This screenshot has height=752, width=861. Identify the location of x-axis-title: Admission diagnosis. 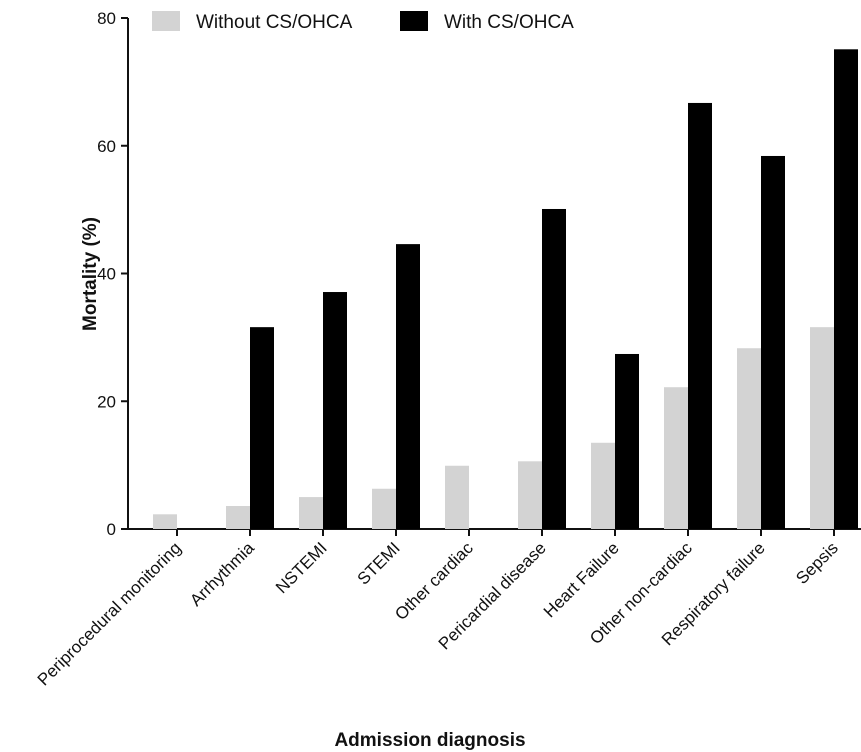
(429, 740).